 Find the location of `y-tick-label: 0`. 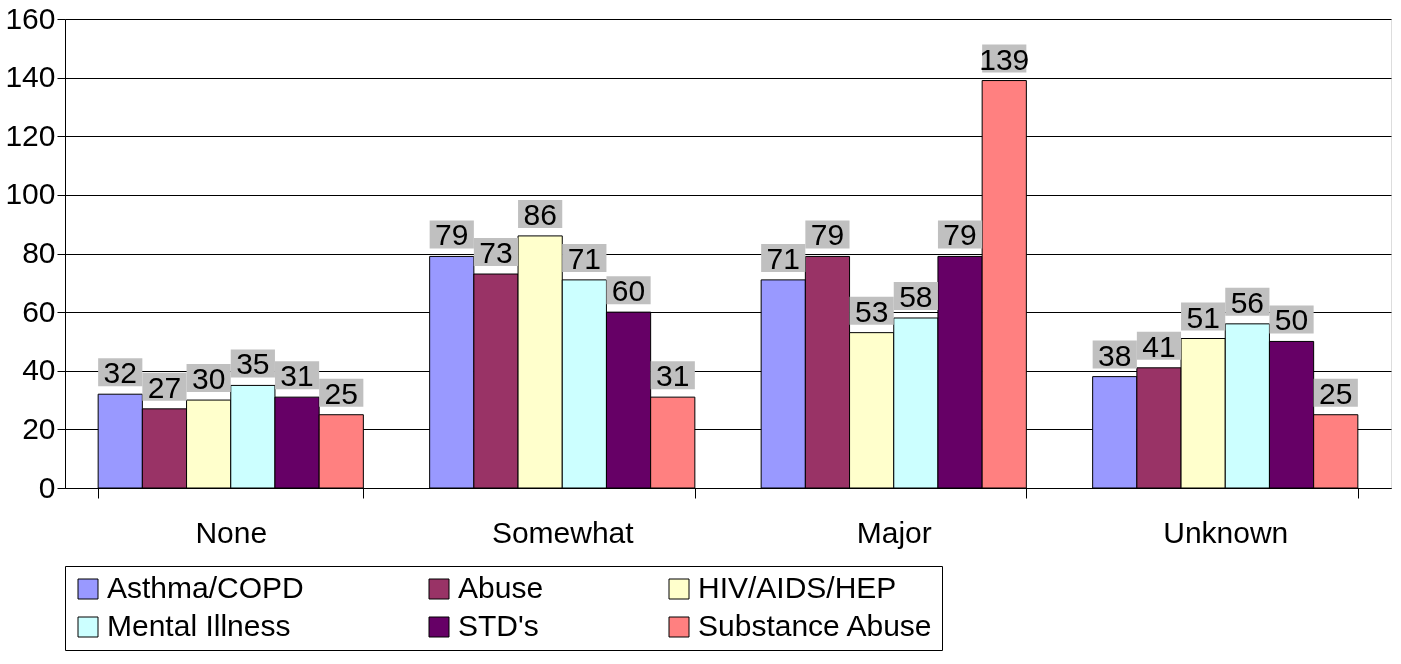

y-tick-label: 0 is located at coordinates (47, 487).